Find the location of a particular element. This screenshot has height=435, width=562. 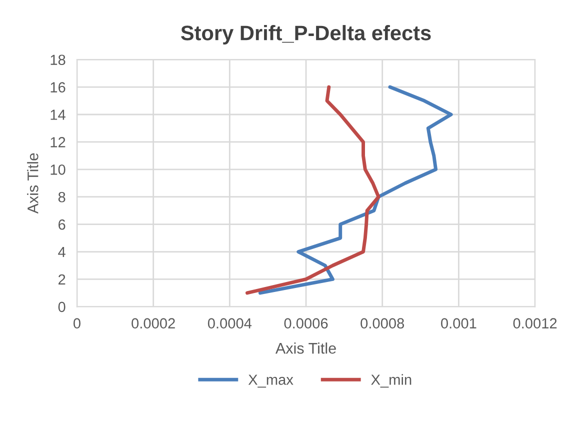

x-tick-label: 0.0002 is located at coordinates (153, 323).